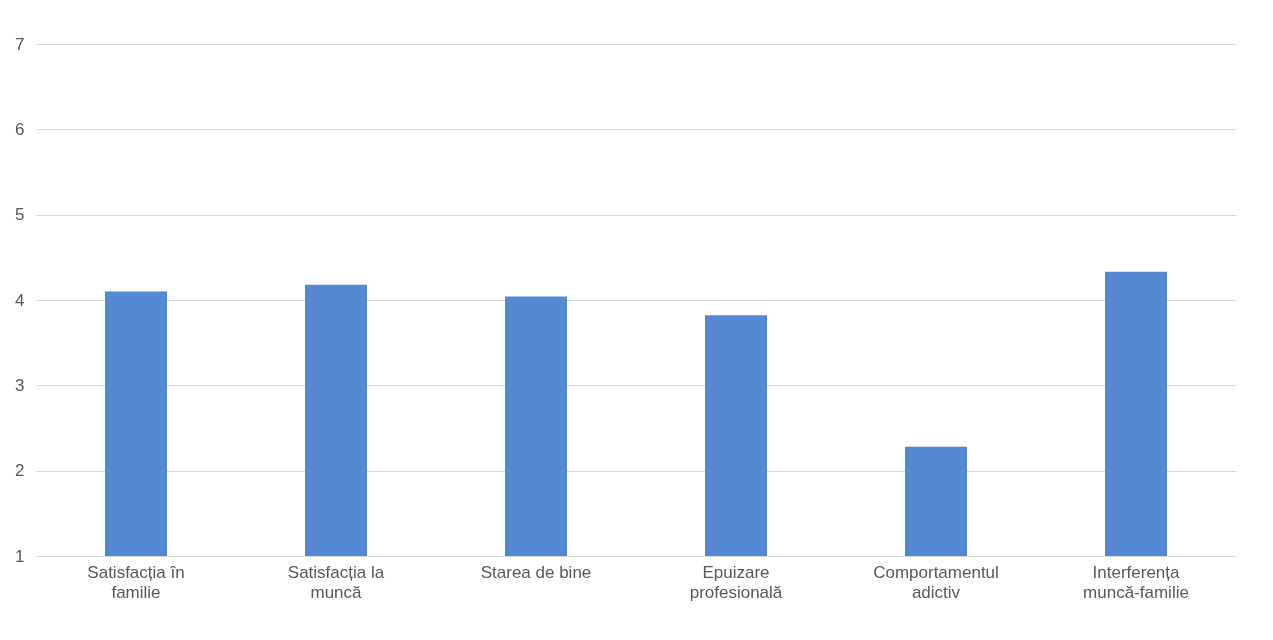 The width and height of the screenshot is (1273, 640). What do you see at coordinates (20, 300) in the screenshot?
I see `y-tick-label: 4` at bounding box center [20, 300].